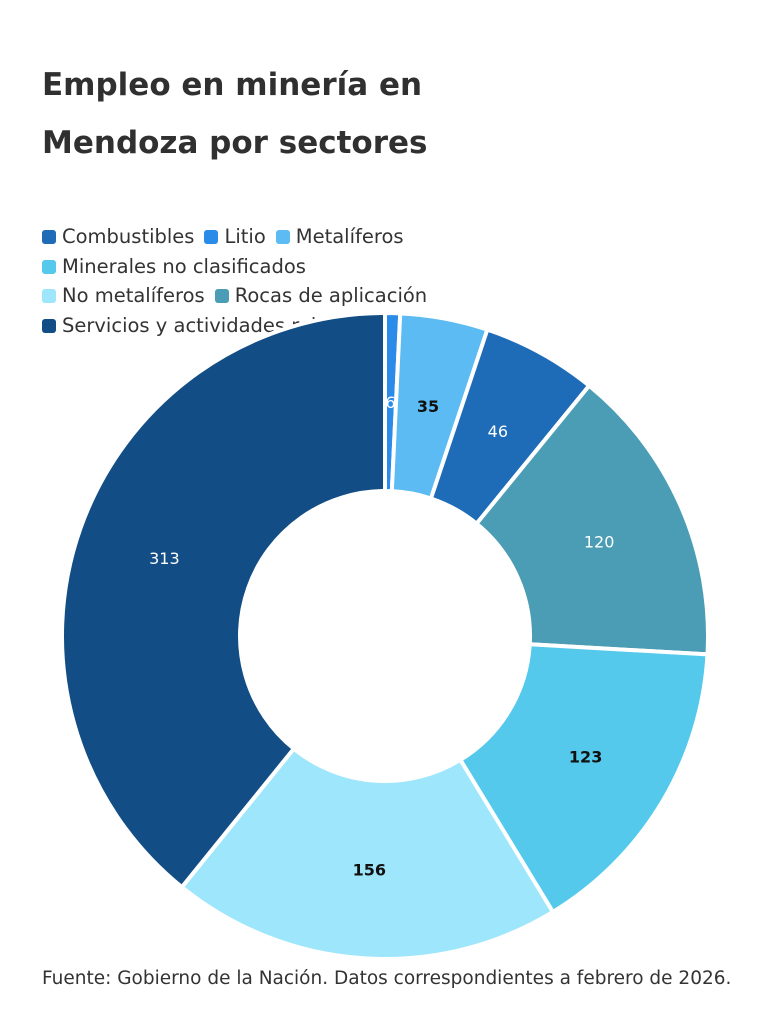  Describe the element at coordinates (428, 406) in the screenshot. I see `data-label-metaliferos: 35` at that location.